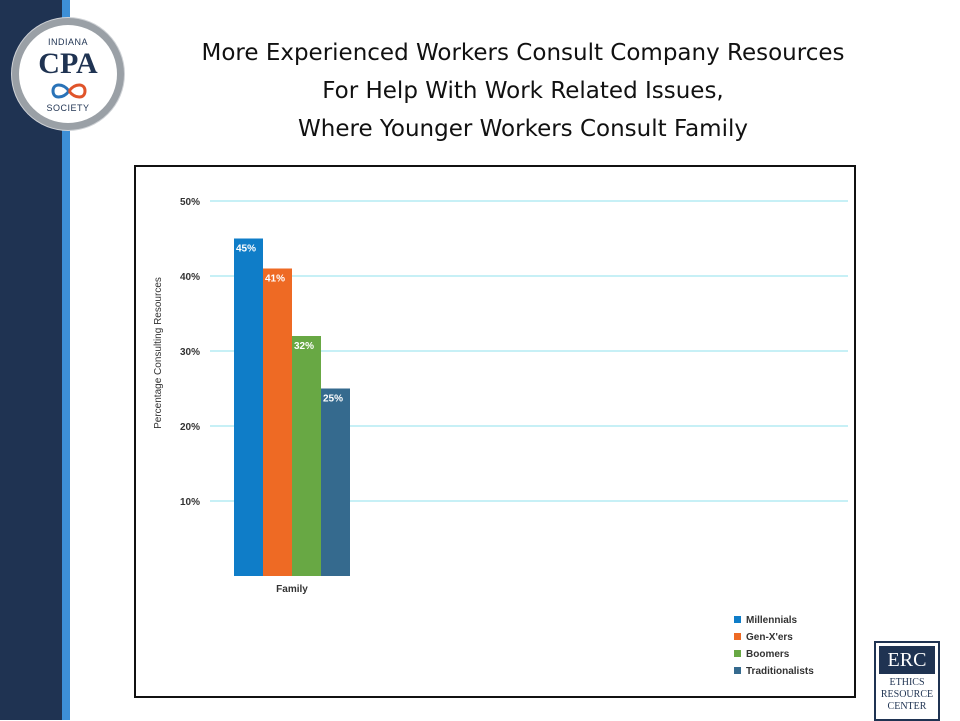  I want to click on indiana-cpa-society-logo: INDIANA CPA SOCIETY, so click(68, 74).